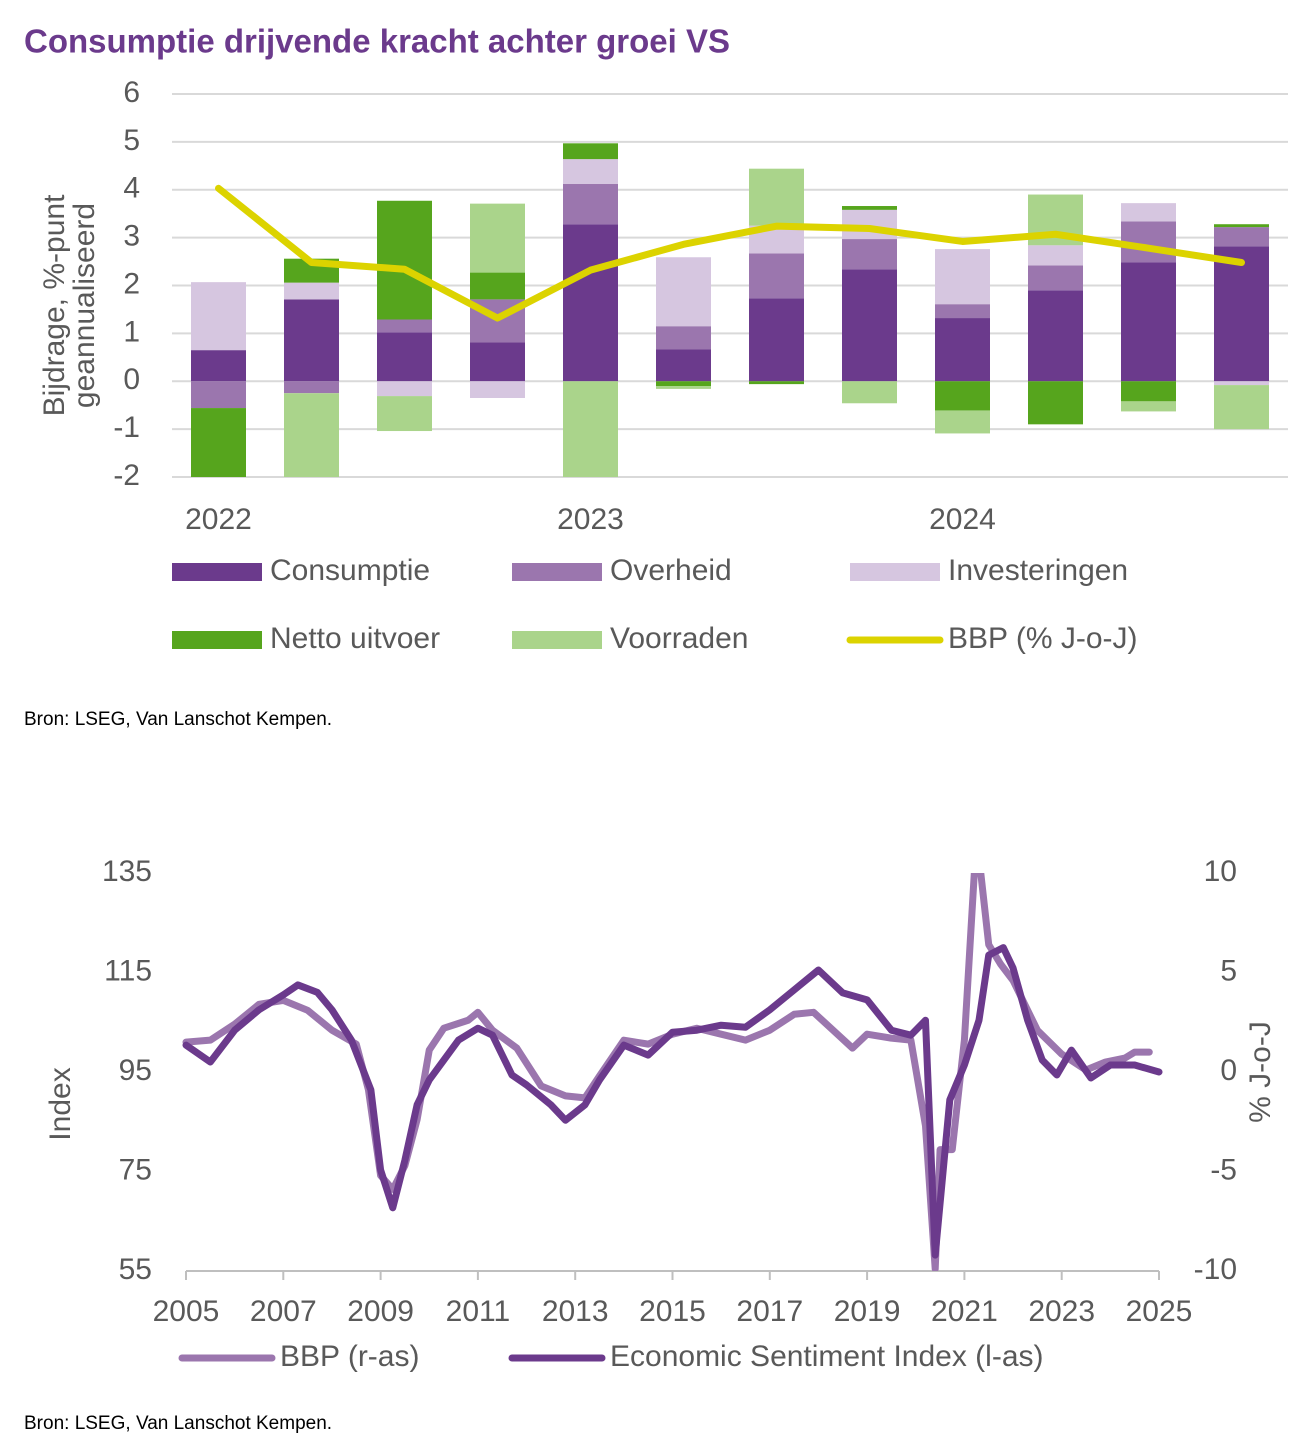  I want to click on y2-tick-label: 0, so click(1228, 1070).